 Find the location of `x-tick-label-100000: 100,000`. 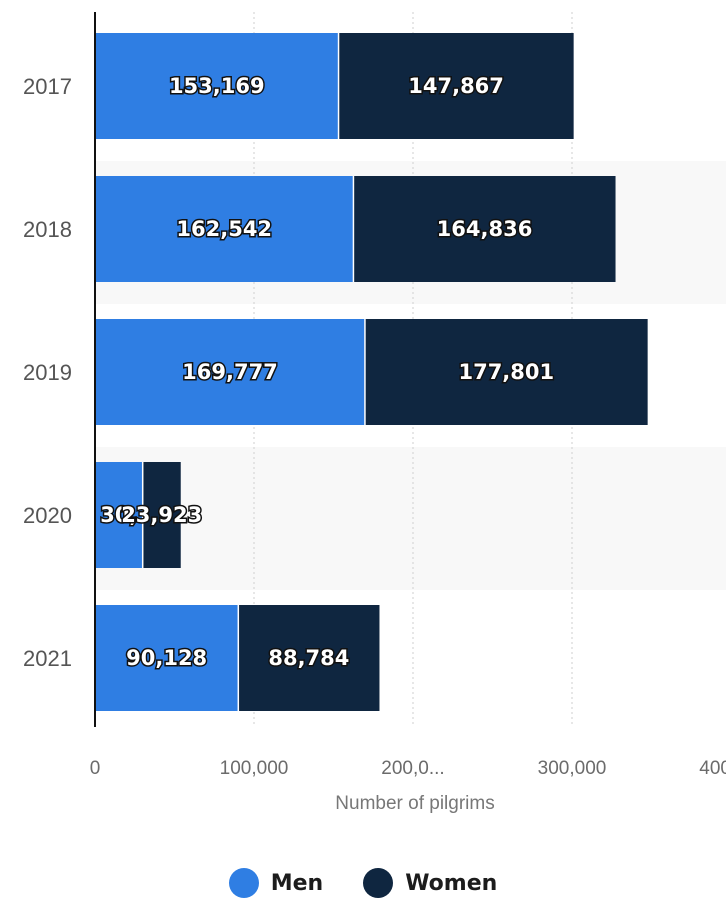

x-tick-label-100000: 100,000 is located at coordinates (254, 768).